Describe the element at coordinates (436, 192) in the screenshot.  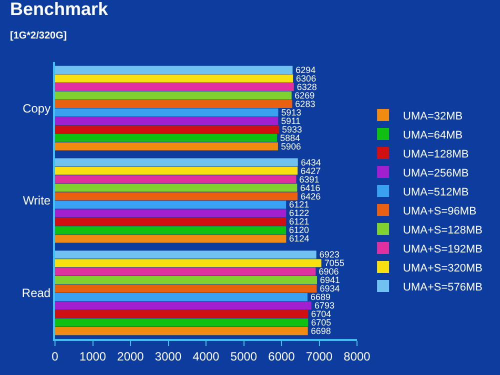
I see `legend-label: UMA=512MB` at that location.